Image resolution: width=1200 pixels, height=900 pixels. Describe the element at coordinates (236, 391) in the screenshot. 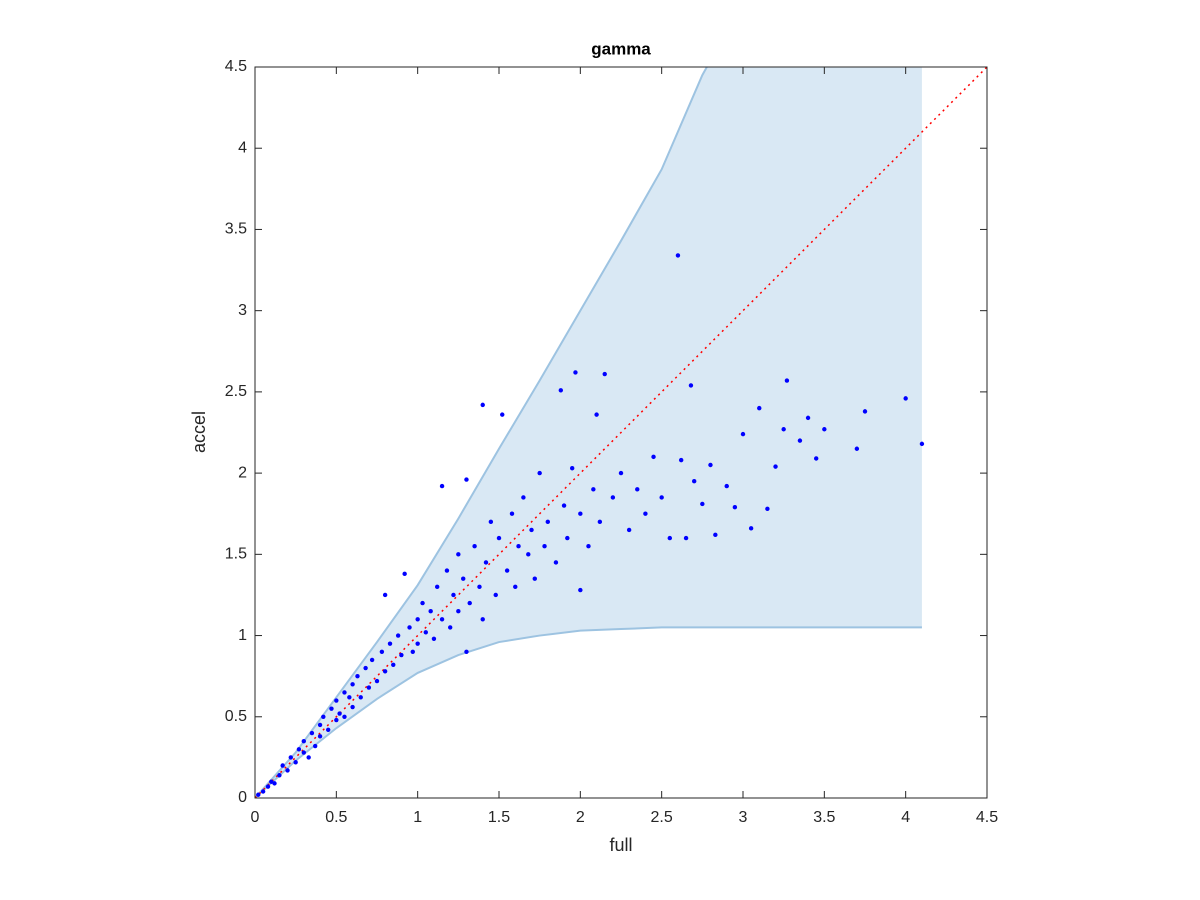

I see `y-tick-label: 2.5` at that location.